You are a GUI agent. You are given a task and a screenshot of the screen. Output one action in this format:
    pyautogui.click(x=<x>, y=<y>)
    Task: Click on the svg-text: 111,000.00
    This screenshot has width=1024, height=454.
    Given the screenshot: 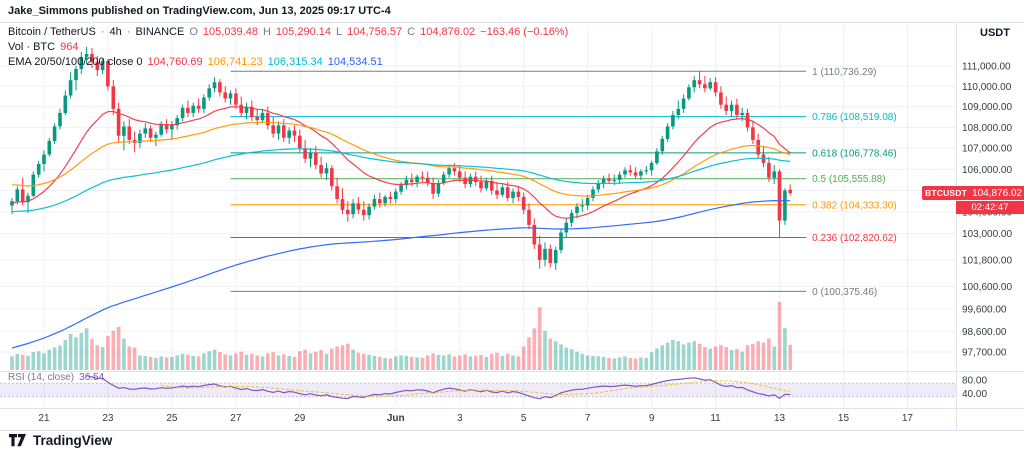 What is the action you would take?
    pyautogui.click(x=986, y=67)
    